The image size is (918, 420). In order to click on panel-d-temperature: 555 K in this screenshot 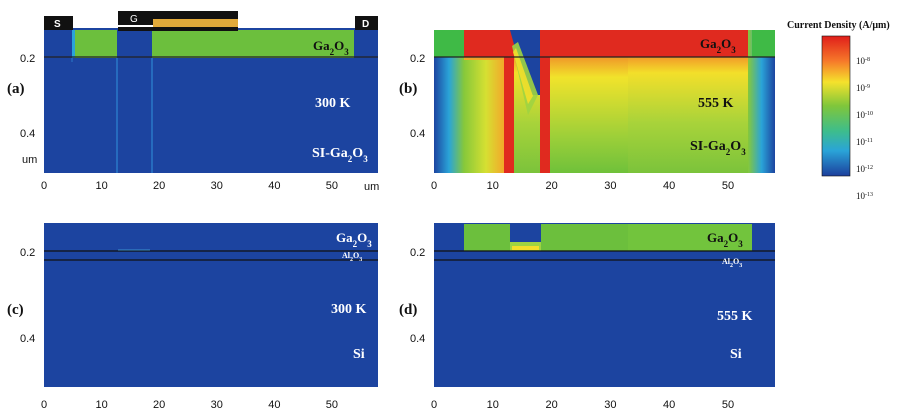, I will do `click(735, 316)`.